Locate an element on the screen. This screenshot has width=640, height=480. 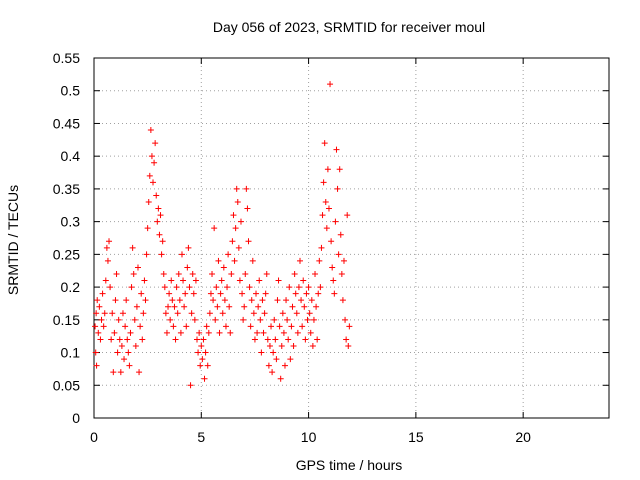
y-tick-label: 0.05 is located at coordinates (66, 385).